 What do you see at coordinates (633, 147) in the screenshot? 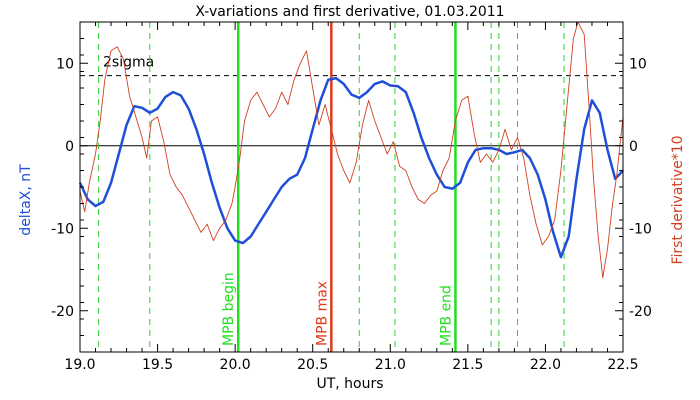
I see `y-tick-label-right: 0` at bounding box center [633, 147].